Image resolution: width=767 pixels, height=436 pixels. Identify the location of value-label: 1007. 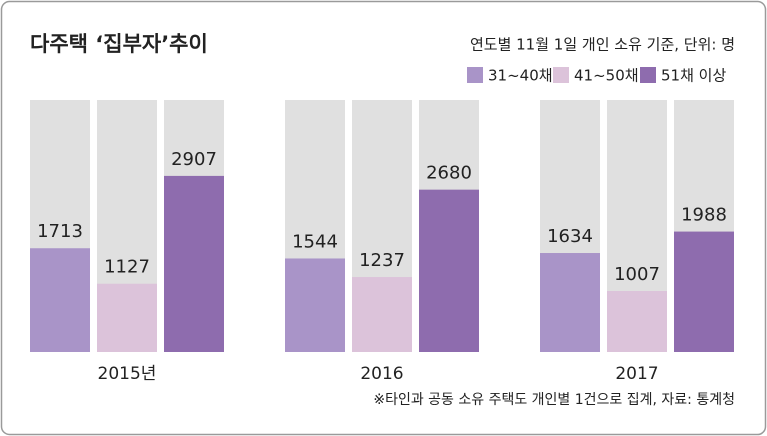
(637, 274).